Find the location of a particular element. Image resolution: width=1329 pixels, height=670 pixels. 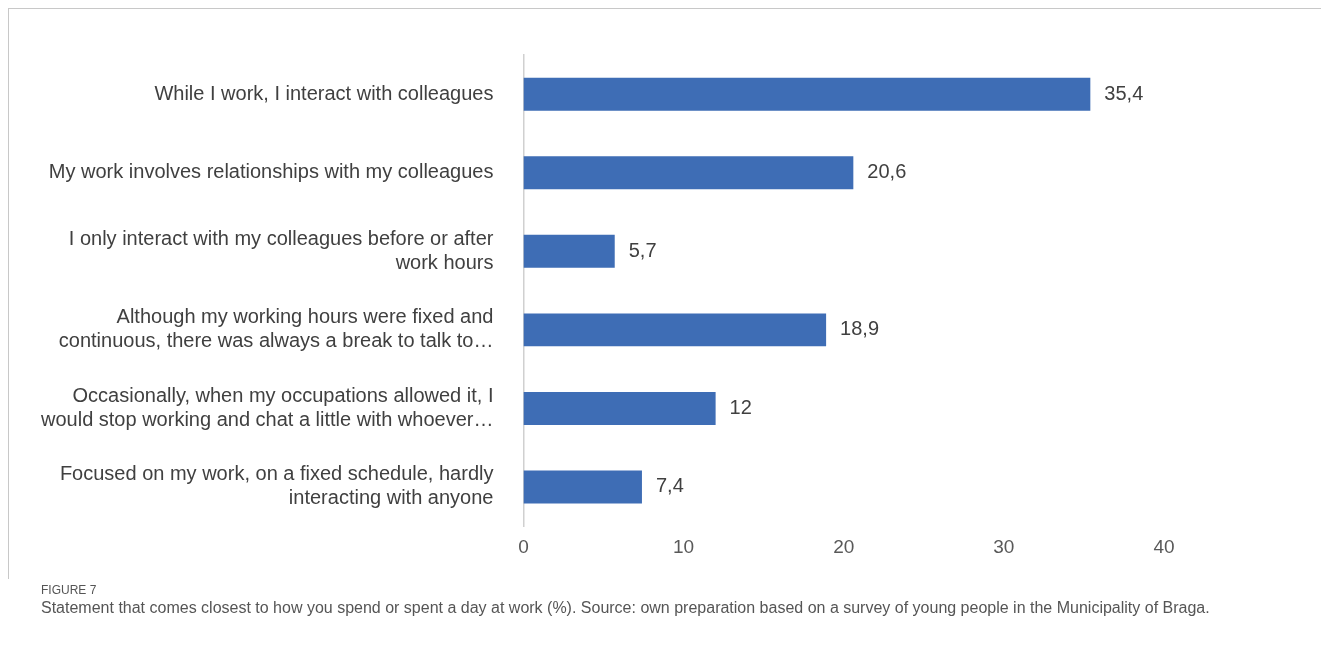

x-tick-label: 0 is located at coordinates (523, 546).